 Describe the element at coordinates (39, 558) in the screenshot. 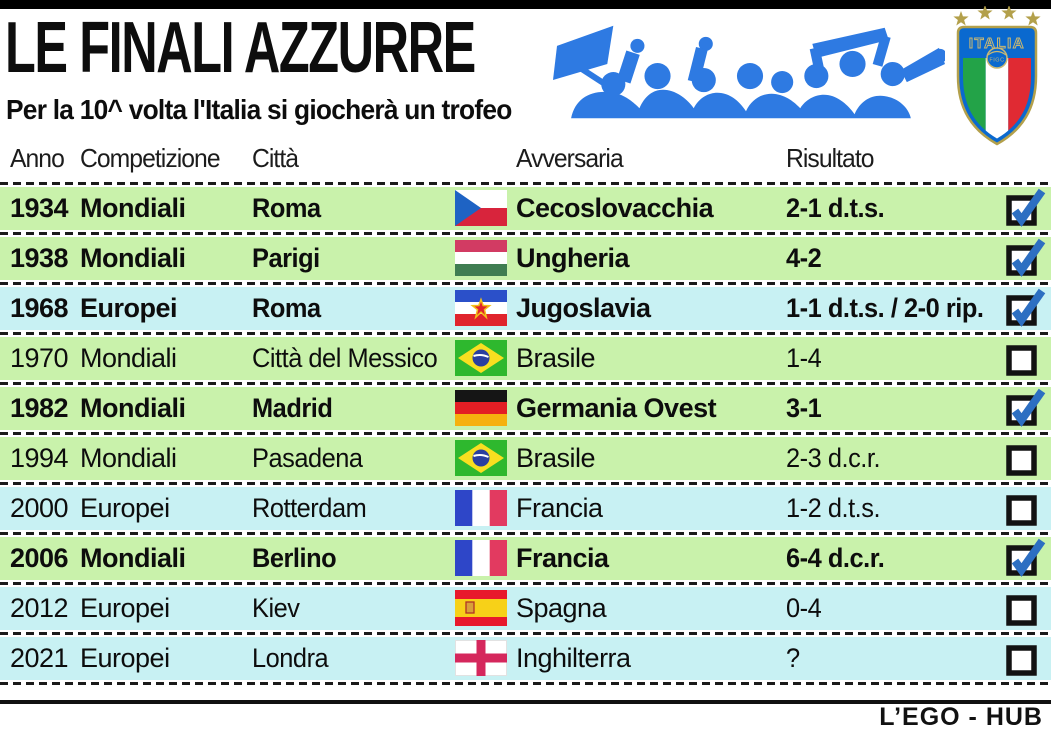

I see `cell-anno: 2006` at that location.